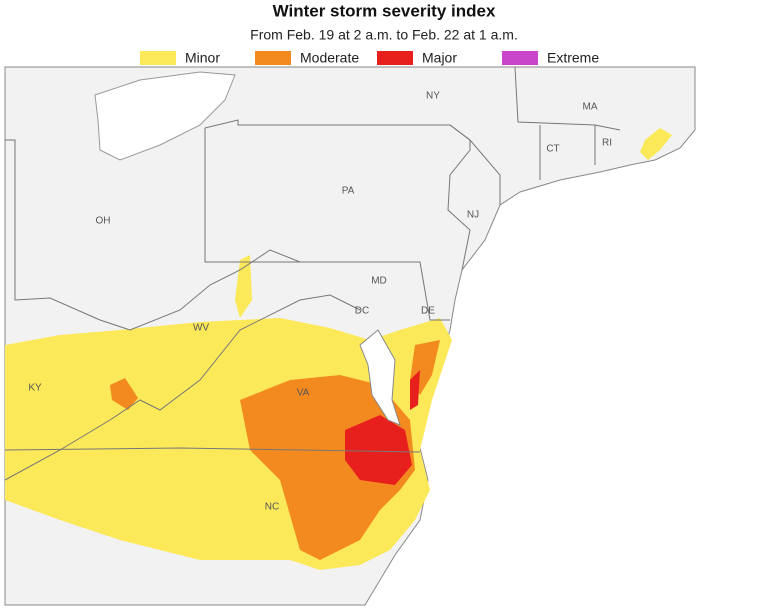  What do you see at coordinates (303, 393) in the screenshot?
I see `state-label: VA` at bounding box center [303, 393].